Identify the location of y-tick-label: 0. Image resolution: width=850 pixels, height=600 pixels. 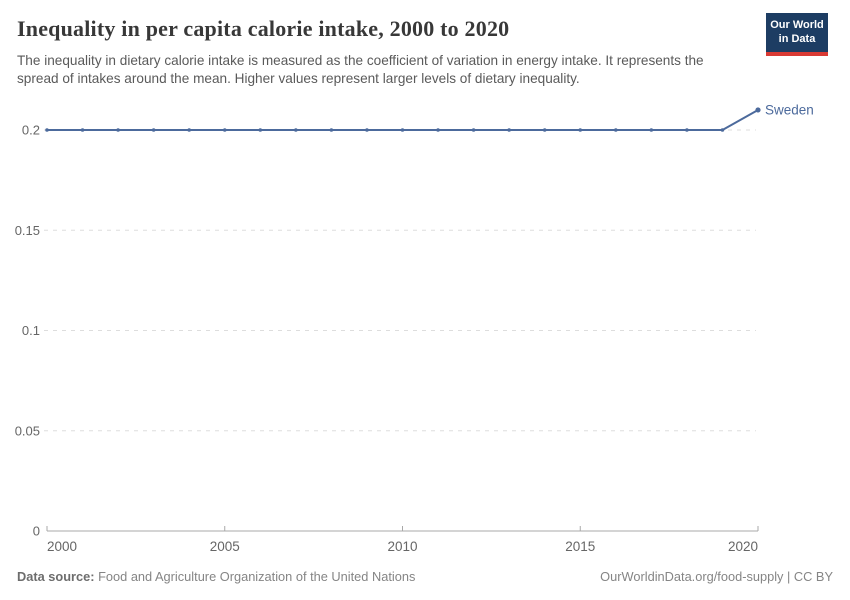
(36, 531).